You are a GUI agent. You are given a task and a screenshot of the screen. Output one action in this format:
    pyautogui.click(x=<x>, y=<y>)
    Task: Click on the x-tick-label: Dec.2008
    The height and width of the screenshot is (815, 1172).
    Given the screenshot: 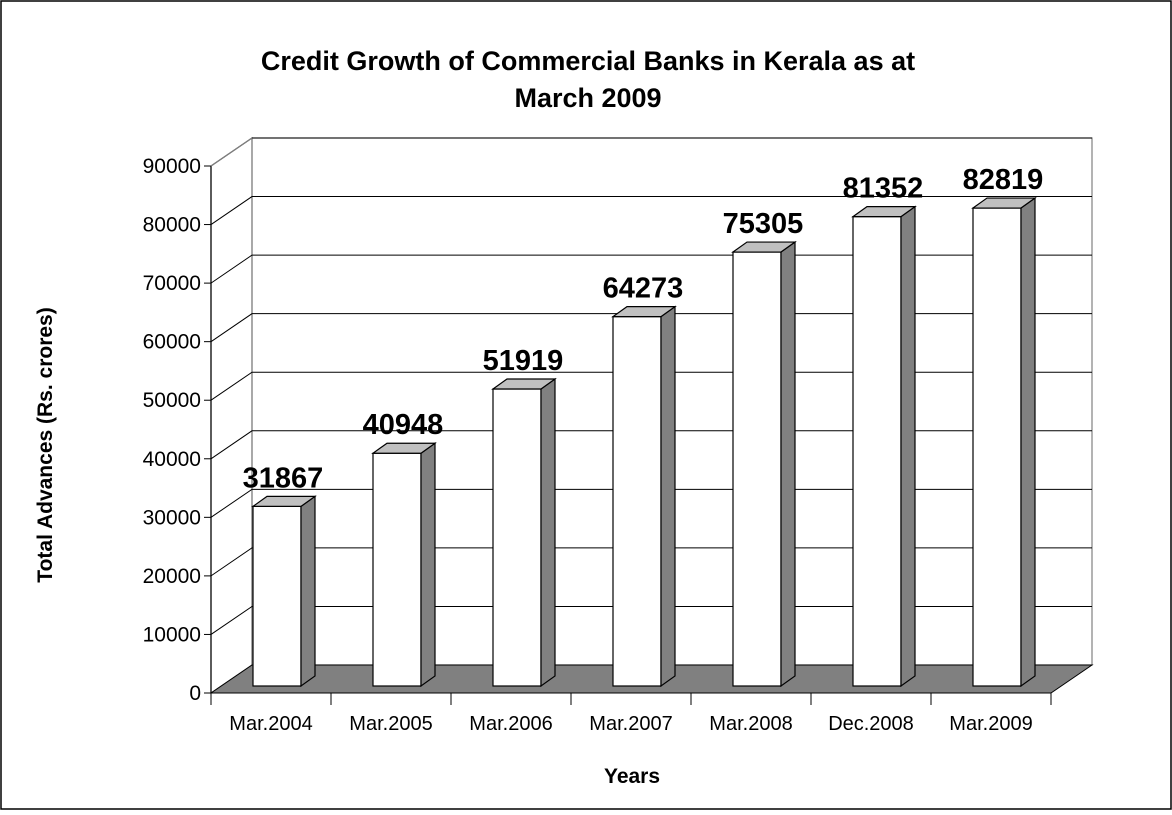 What is the action you would take?
    pyautogui.click(x=871, y=724)
    